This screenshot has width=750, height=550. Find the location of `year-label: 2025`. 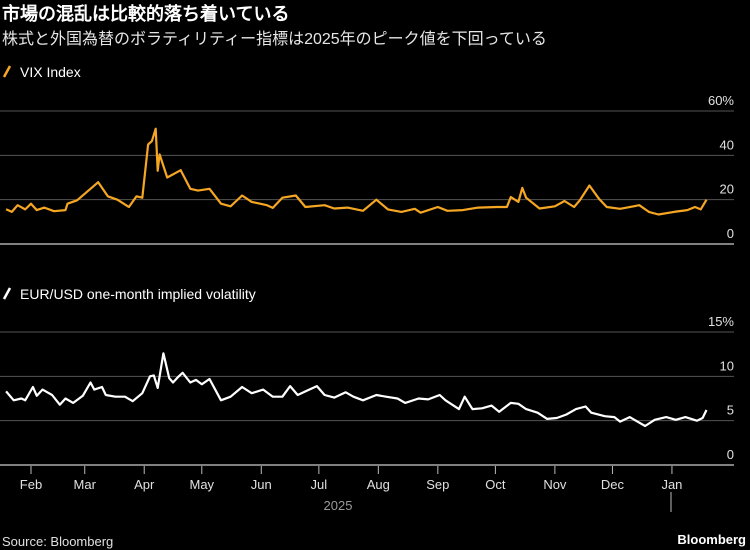

year-label: 2025 is located at coordinates (338, 505).